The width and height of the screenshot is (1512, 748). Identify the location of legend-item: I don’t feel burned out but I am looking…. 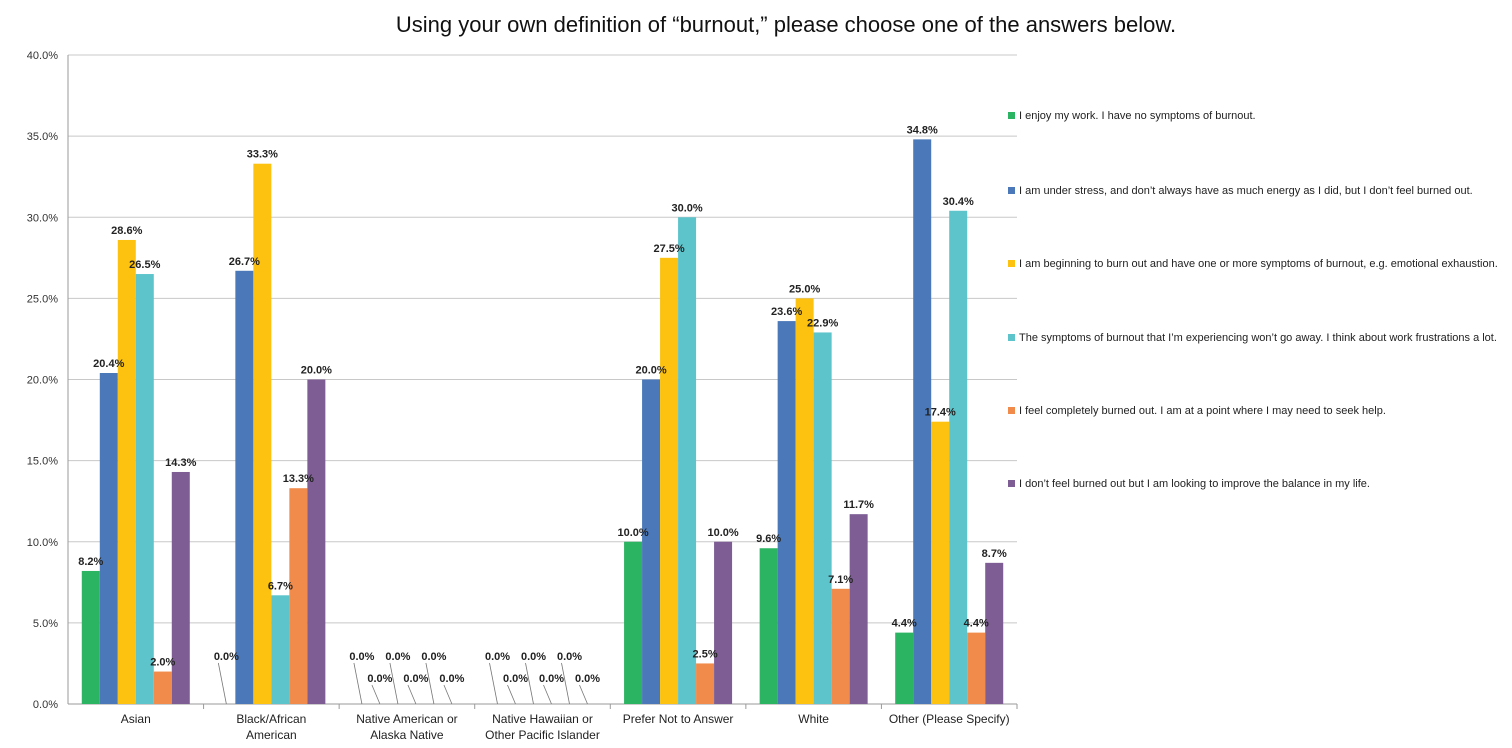
(1255, 484).